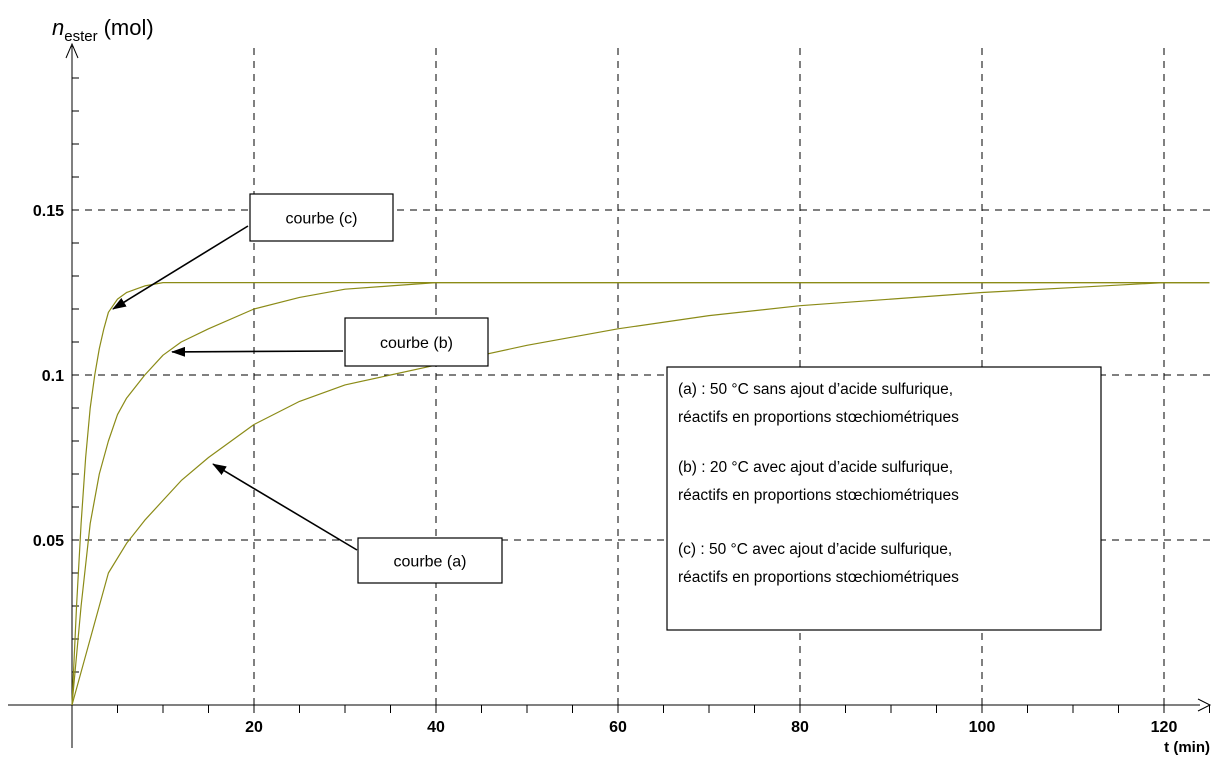  What do you see at coordinates (129, 27) in the screenshot?
I see `y-axis-label-unit: (mol)` at bounding box center [129, 27].